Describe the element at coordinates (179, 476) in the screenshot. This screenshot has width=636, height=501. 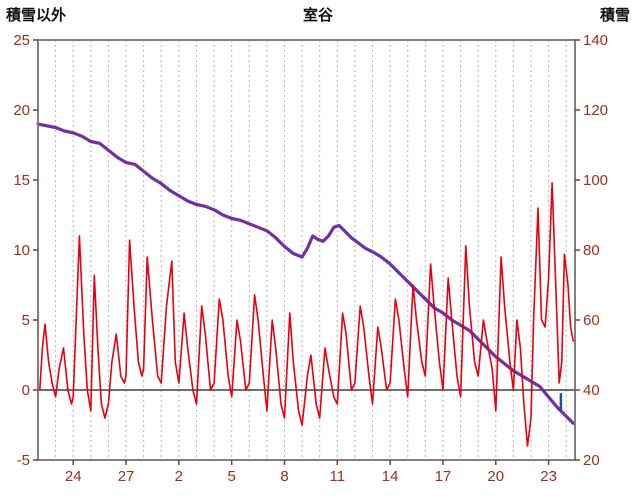
I see `x-tick-label: 2` at that location.